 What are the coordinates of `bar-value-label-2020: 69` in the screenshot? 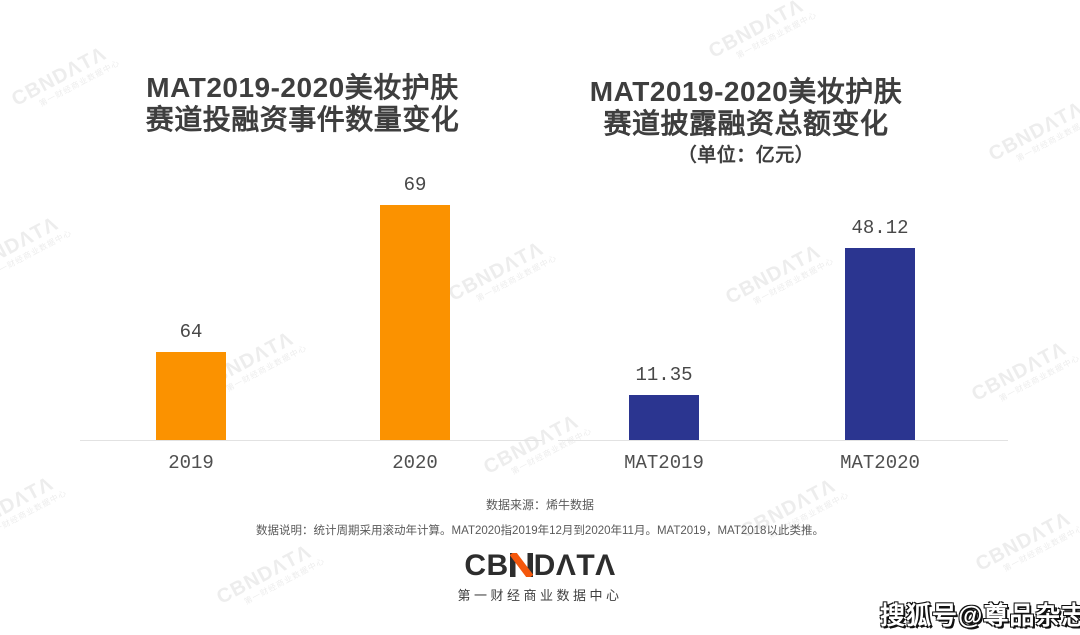 It's located at (415, 185).